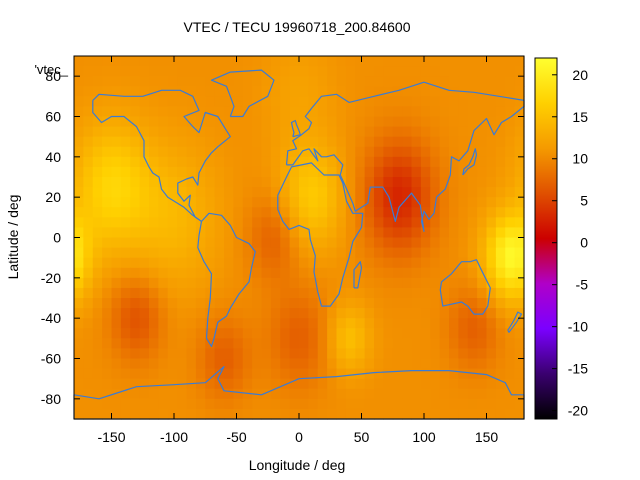 This screenshot has width=640, height=480. What do you see at coordinates (53, 157) in the screenshot?
I see `y-tick-label: 40` at bounding box center [53, 157].